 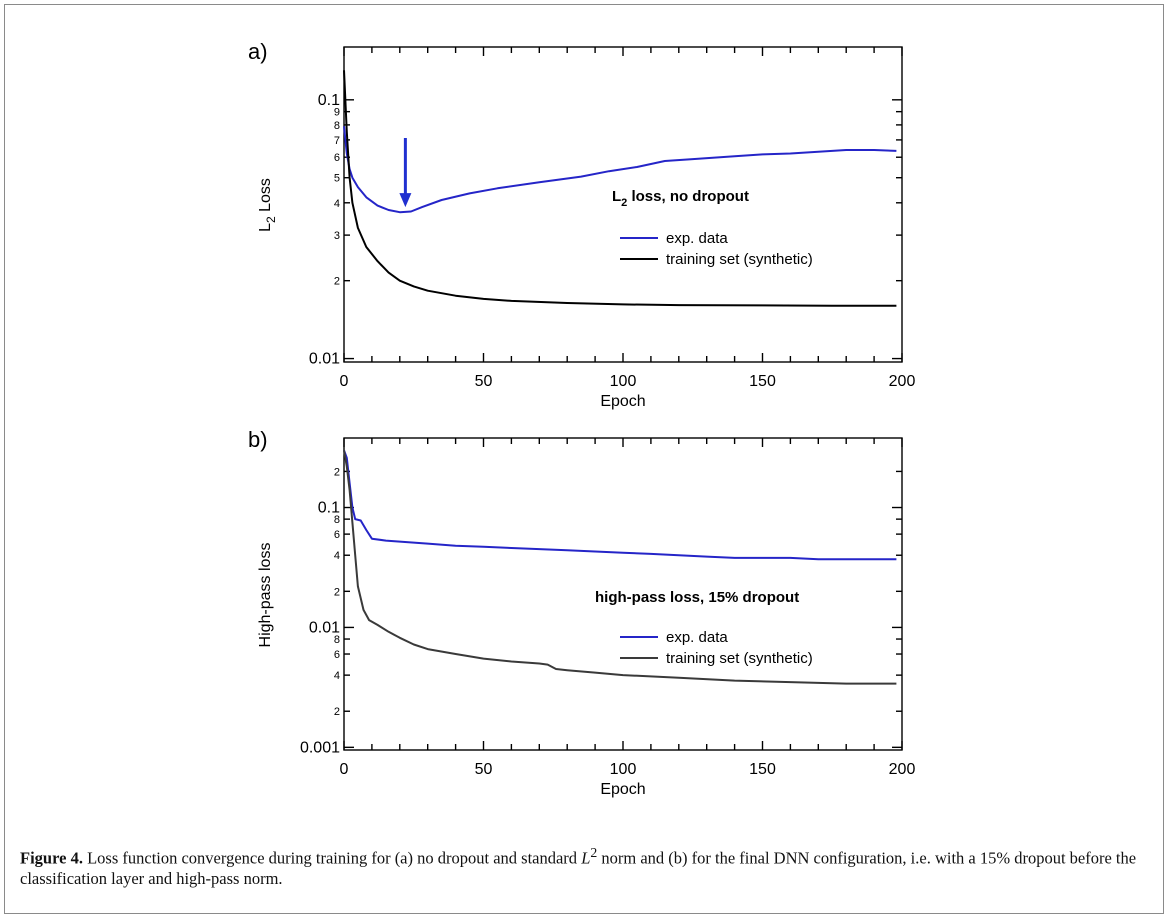 What do you see at coordinates (624, 203) in the screenshot?
I see `annotation-sub: 2` at bounding box center [624, 203].